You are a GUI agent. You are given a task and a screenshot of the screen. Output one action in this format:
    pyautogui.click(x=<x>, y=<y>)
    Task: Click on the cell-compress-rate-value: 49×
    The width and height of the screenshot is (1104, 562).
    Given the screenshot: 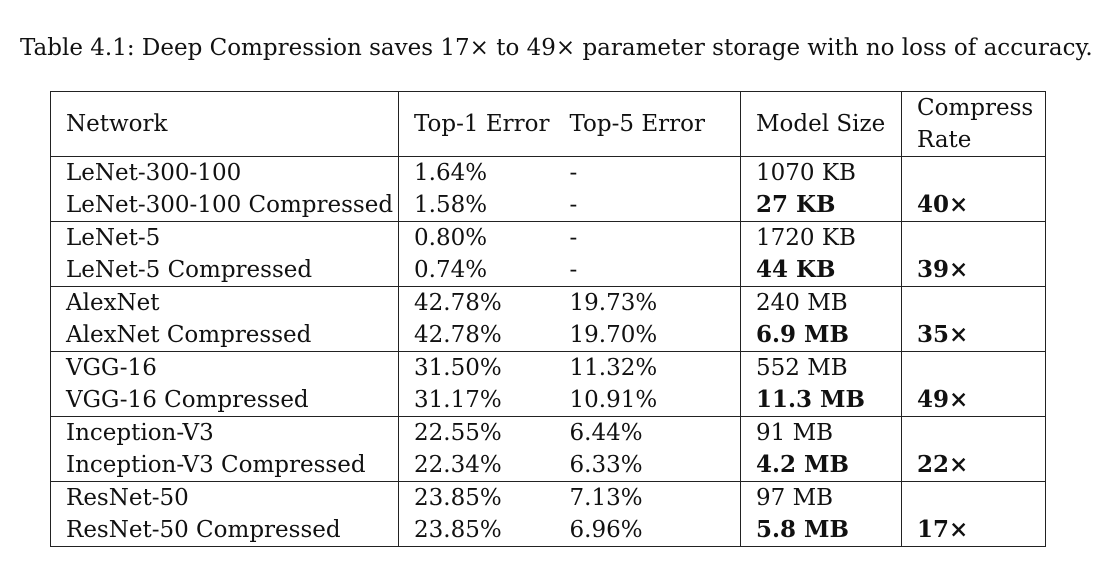 What is the action you would take?
    pyautogui.click(x=943, y=399)
    